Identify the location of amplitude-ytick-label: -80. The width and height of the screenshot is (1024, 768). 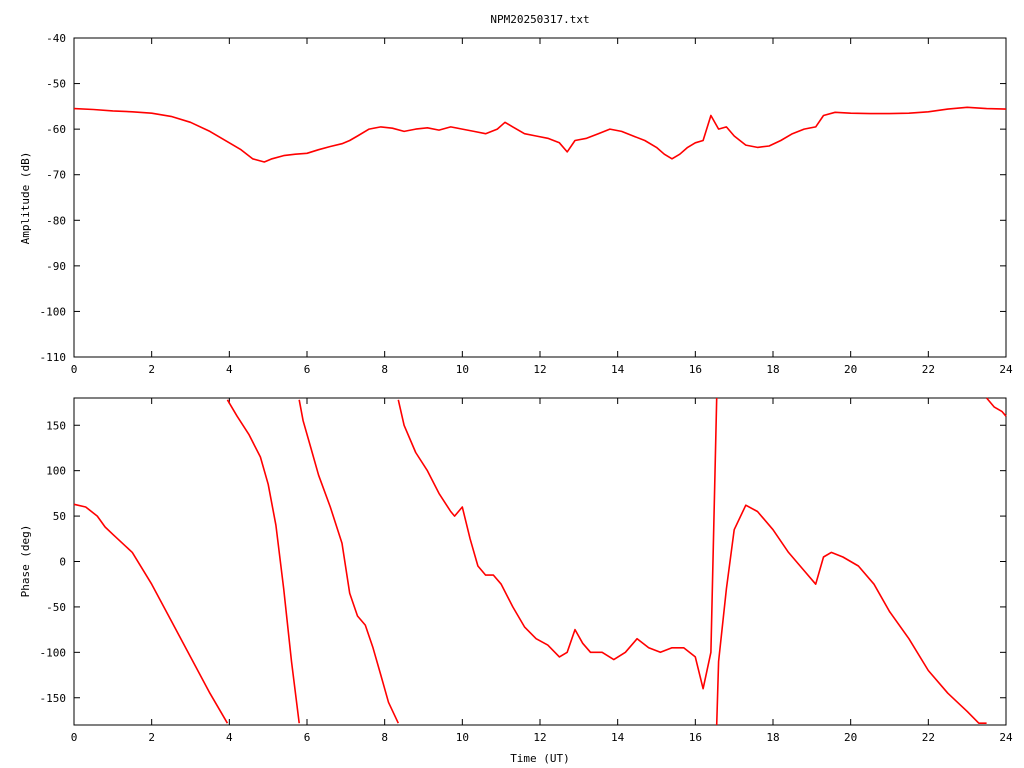
(56, 220).